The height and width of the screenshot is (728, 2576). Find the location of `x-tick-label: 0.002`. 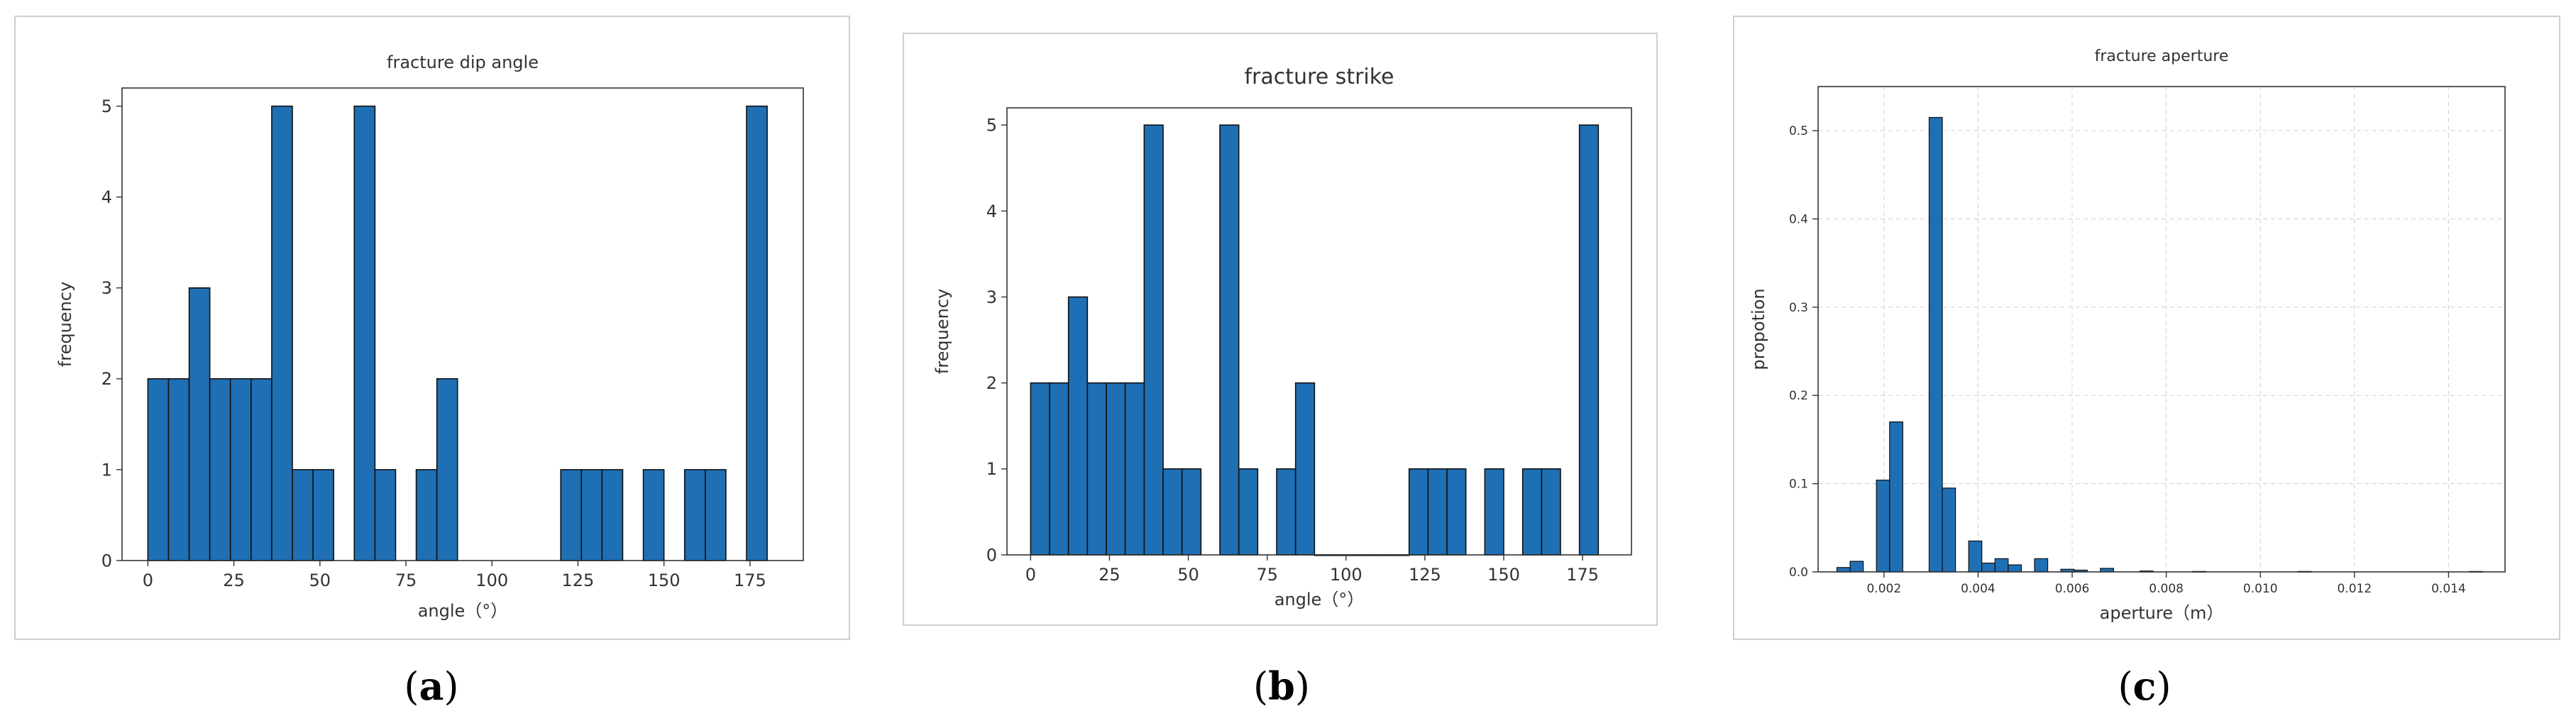

x-tick-label: 0.002 is located at coordinates (1883, 589).